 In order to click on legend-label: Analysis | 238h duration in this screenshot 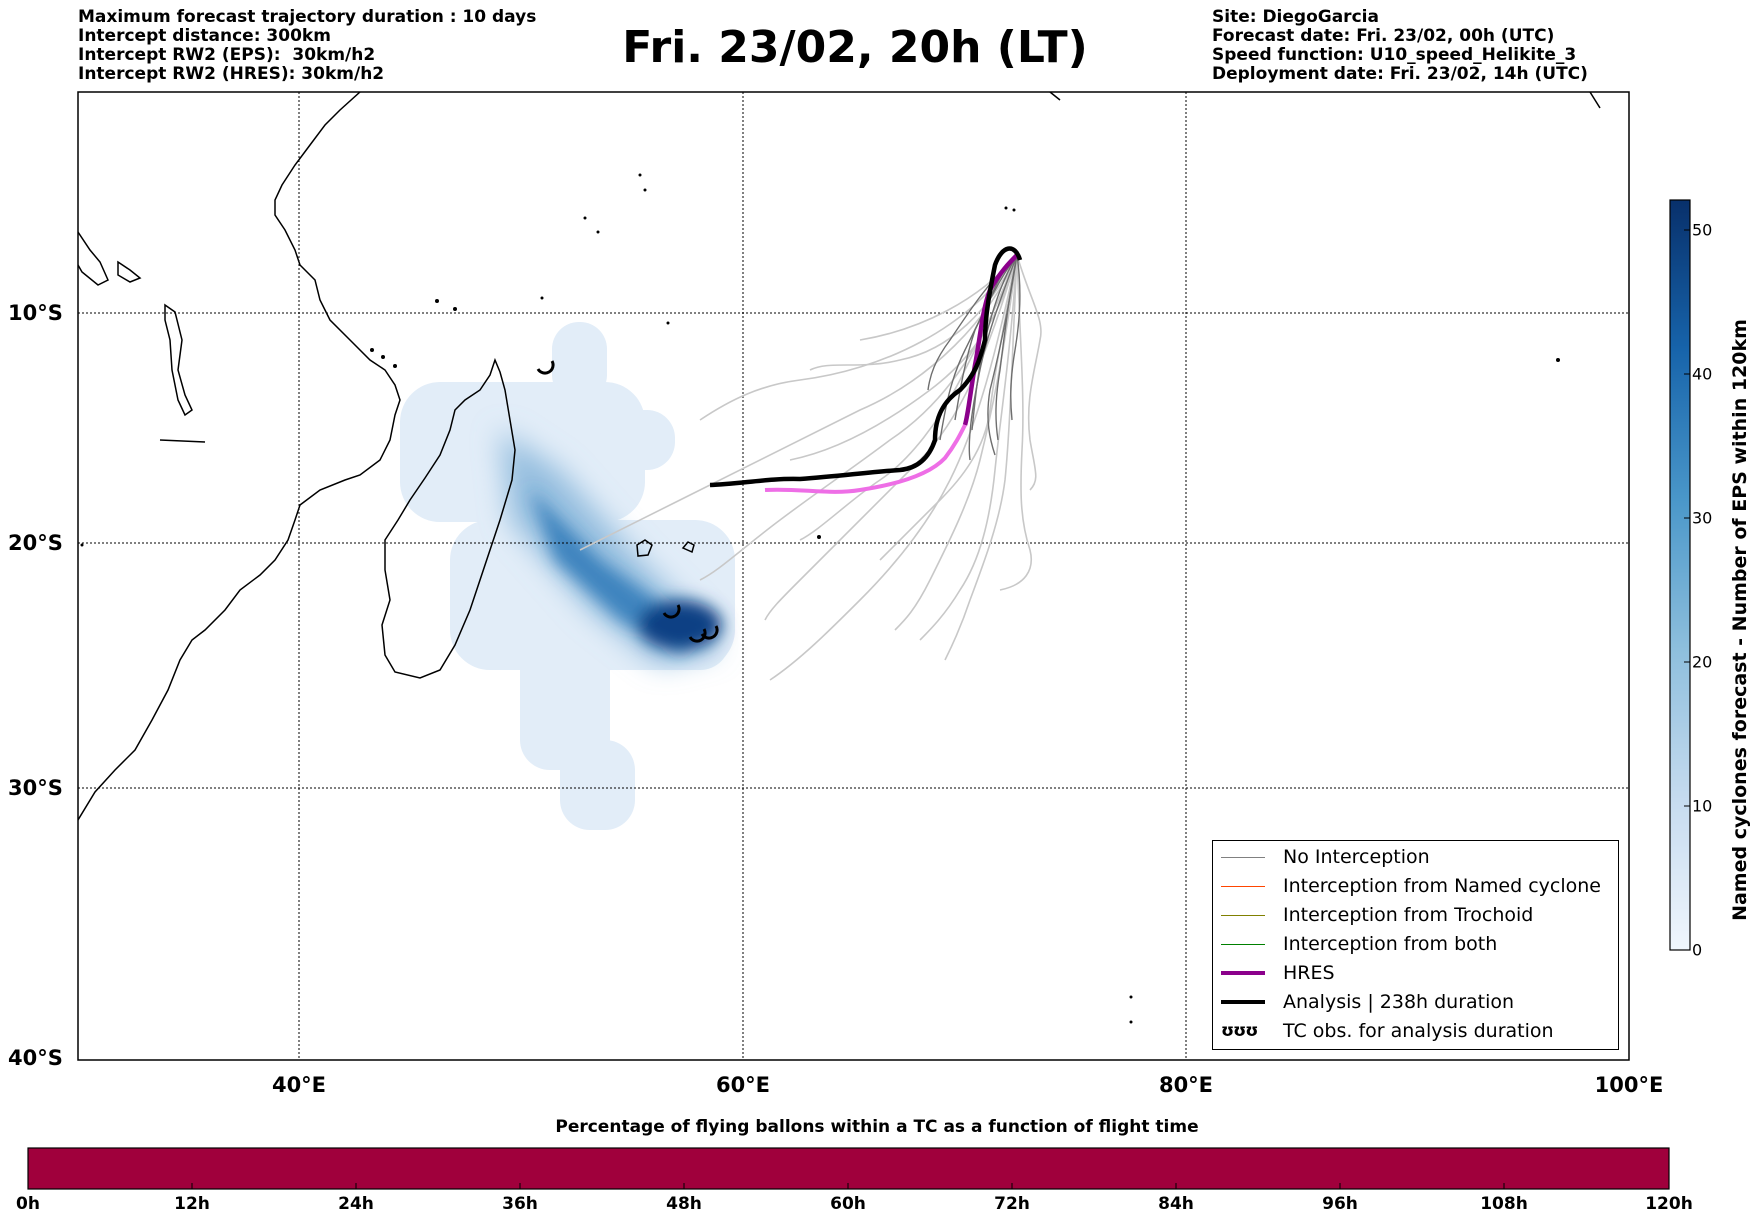, I will do `click(1399, 1002)`.